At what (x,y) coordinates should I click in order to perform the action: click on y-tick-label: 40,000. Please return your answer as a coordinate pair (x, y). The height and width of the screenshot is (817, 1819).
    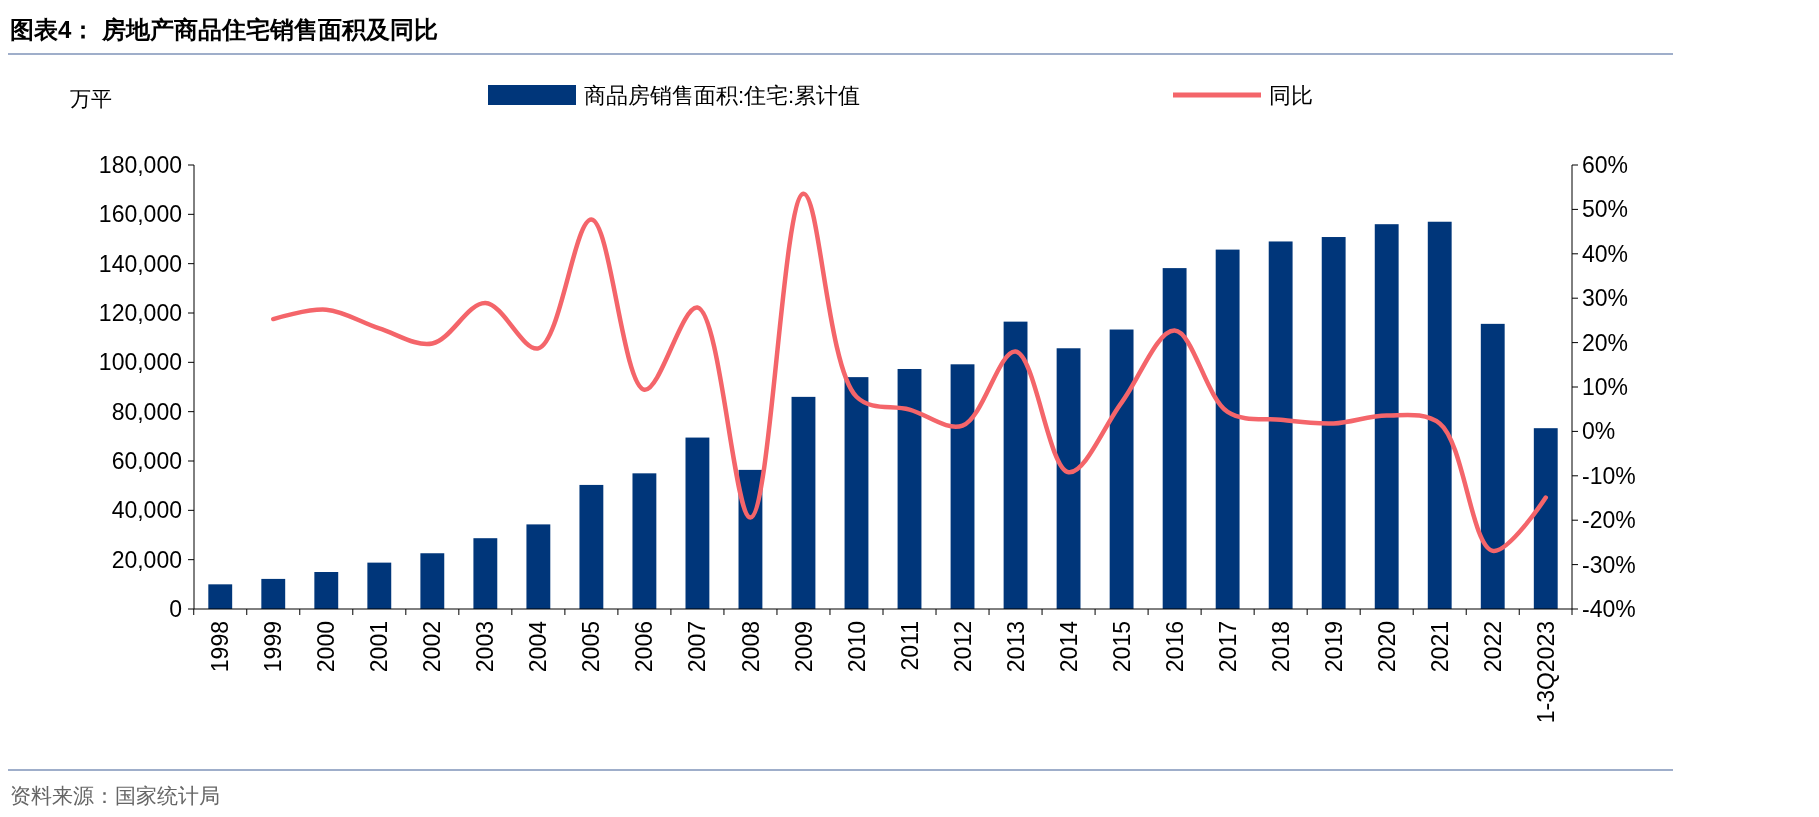
    Looking at the image, I should click on (146, 510).